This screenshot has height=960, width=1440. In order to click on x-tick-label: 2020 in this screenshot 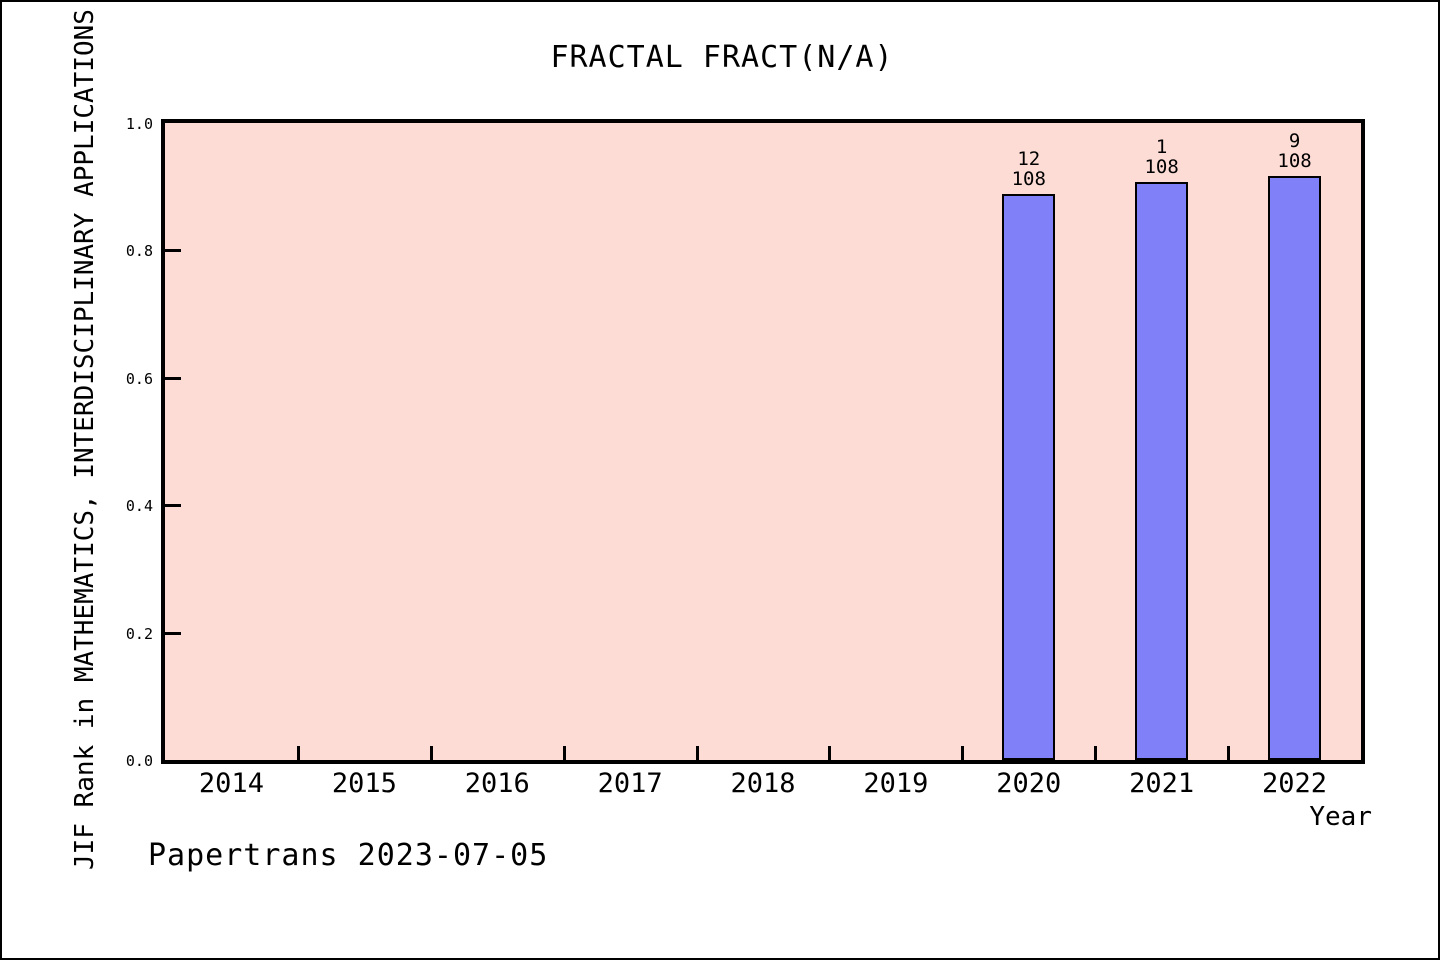, I will do `click(1029, 783)`.